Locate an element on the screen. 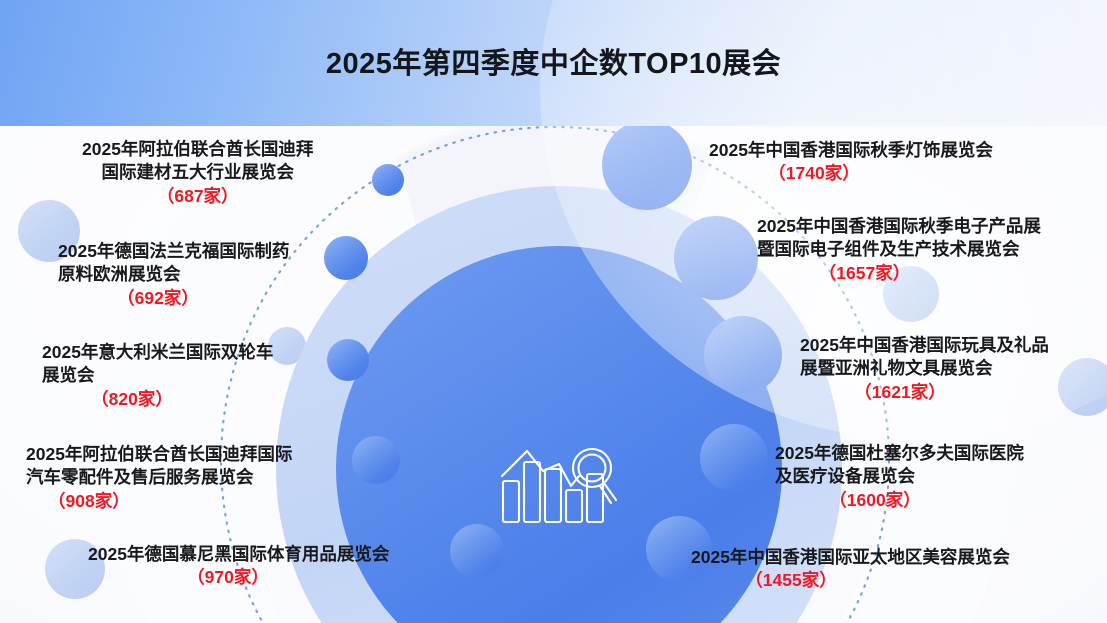 Image resolution: width=1107 pixels, height=623 pixels. label-line: 2025年德国杜塞尔多夫国际医院 is located at coordinates (899, 453).